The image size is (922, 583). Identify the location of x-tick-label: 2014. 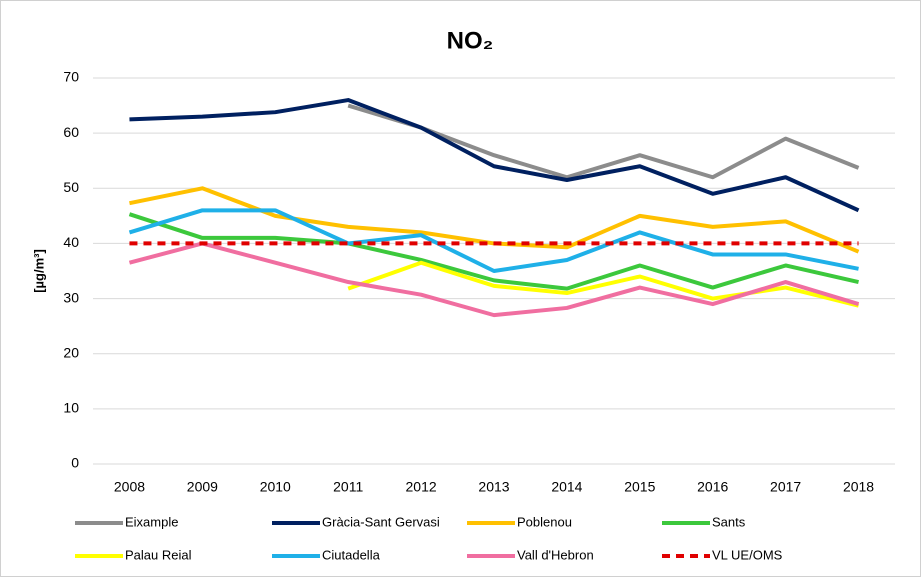
(566, 487).